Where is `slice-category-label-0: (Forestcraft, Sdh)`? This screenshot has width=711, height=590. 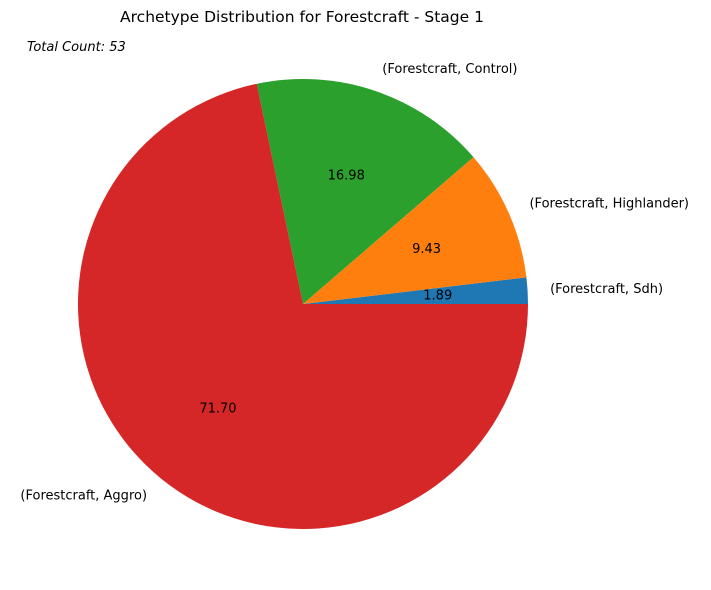 slice-category-label-0: (Forestcraft, Sdh) is located at coordinates (606, 289).